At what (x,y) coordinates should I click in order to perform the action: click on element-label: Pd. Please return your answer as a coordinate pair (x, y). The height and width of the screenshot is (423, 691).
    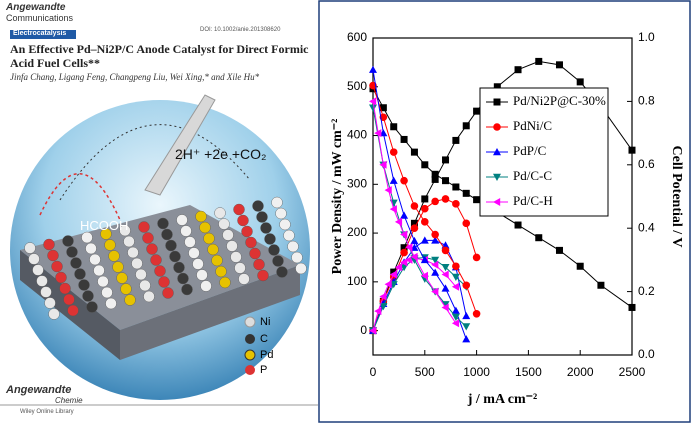
    Looking at the image, I should click on (267, 355).